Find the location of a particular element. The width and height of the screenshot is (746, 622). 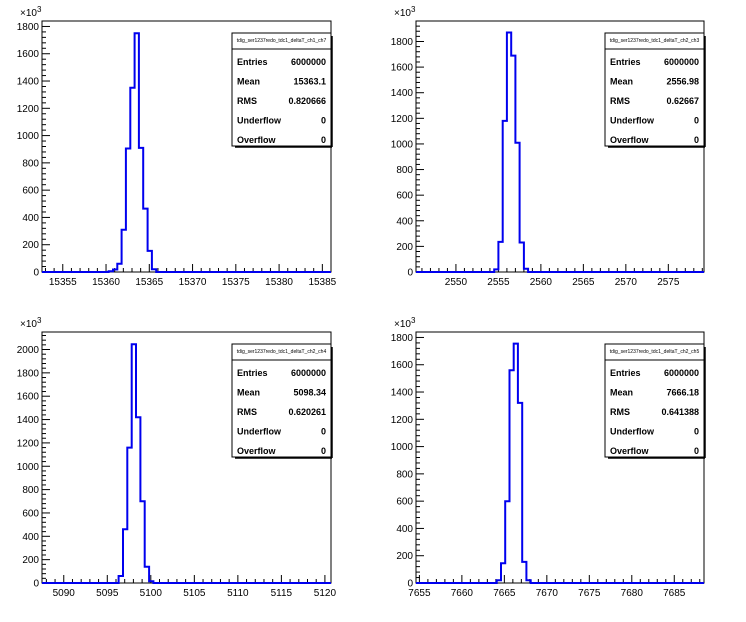

y-tick-label: 1400 is located at coordinates (402, 393).